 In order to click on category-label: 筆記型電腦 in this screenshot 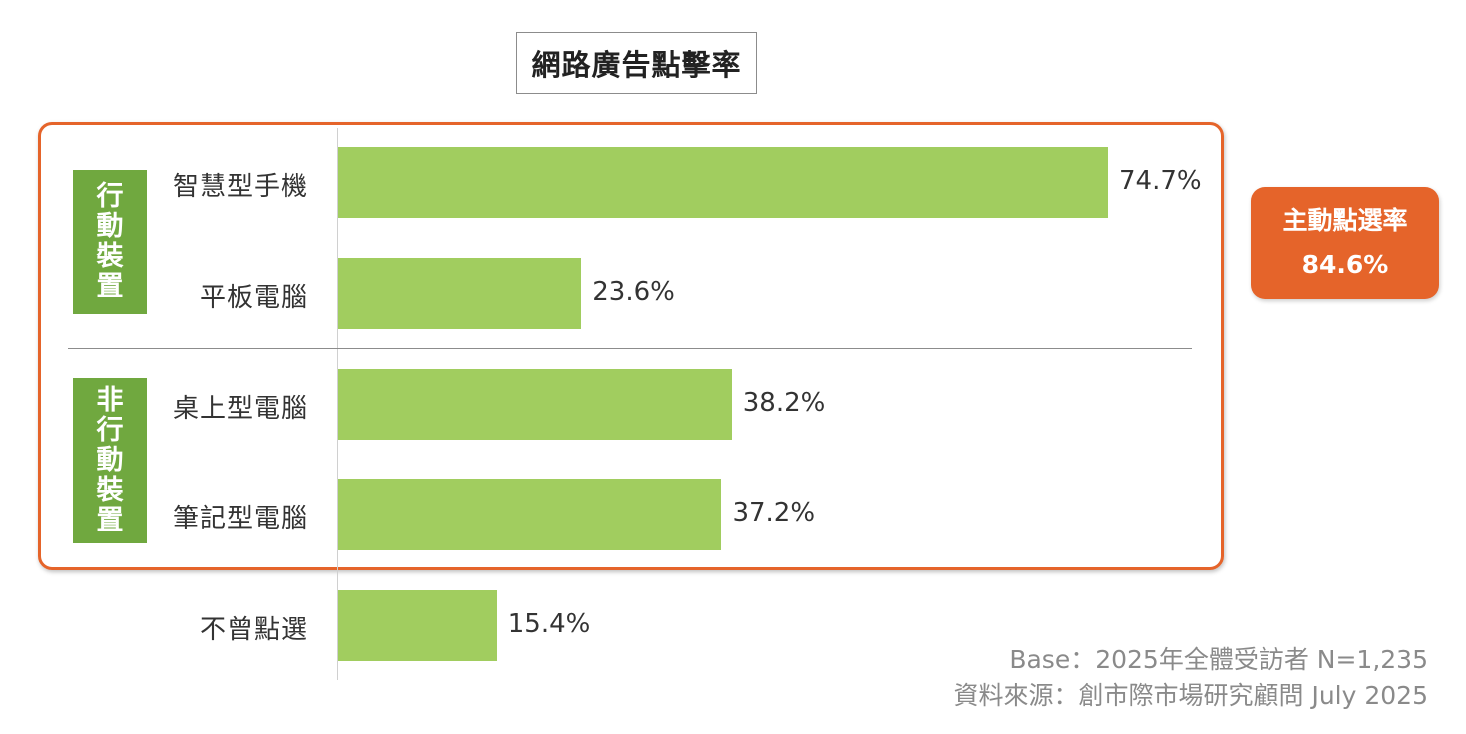, I will do `click(240, 519)`.